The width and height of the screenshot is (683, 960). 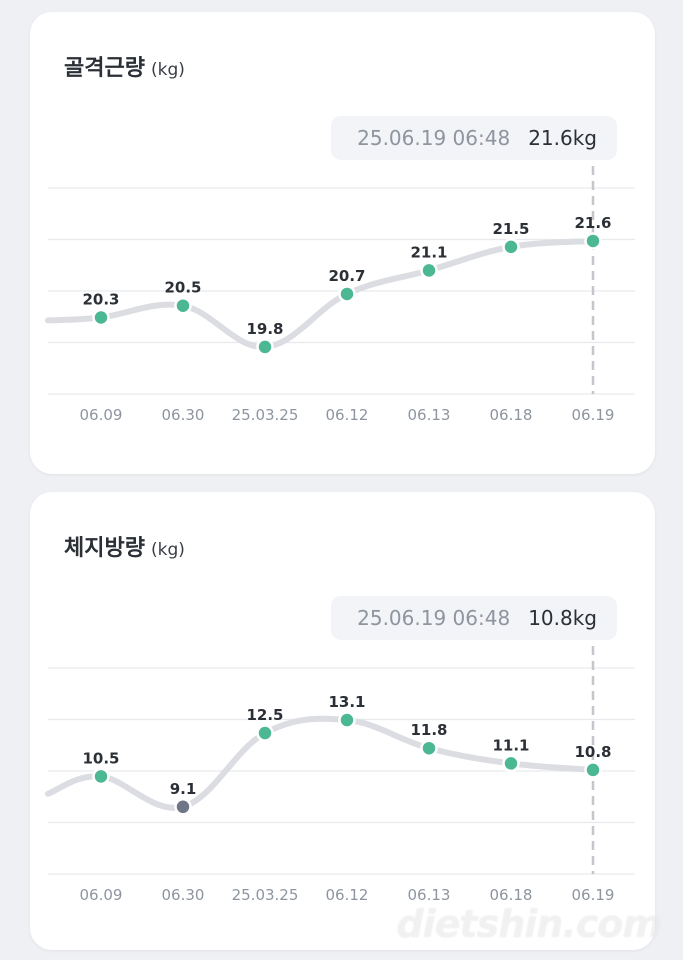 I want to click on data-label: 19.8, so click(x=264, y=329).